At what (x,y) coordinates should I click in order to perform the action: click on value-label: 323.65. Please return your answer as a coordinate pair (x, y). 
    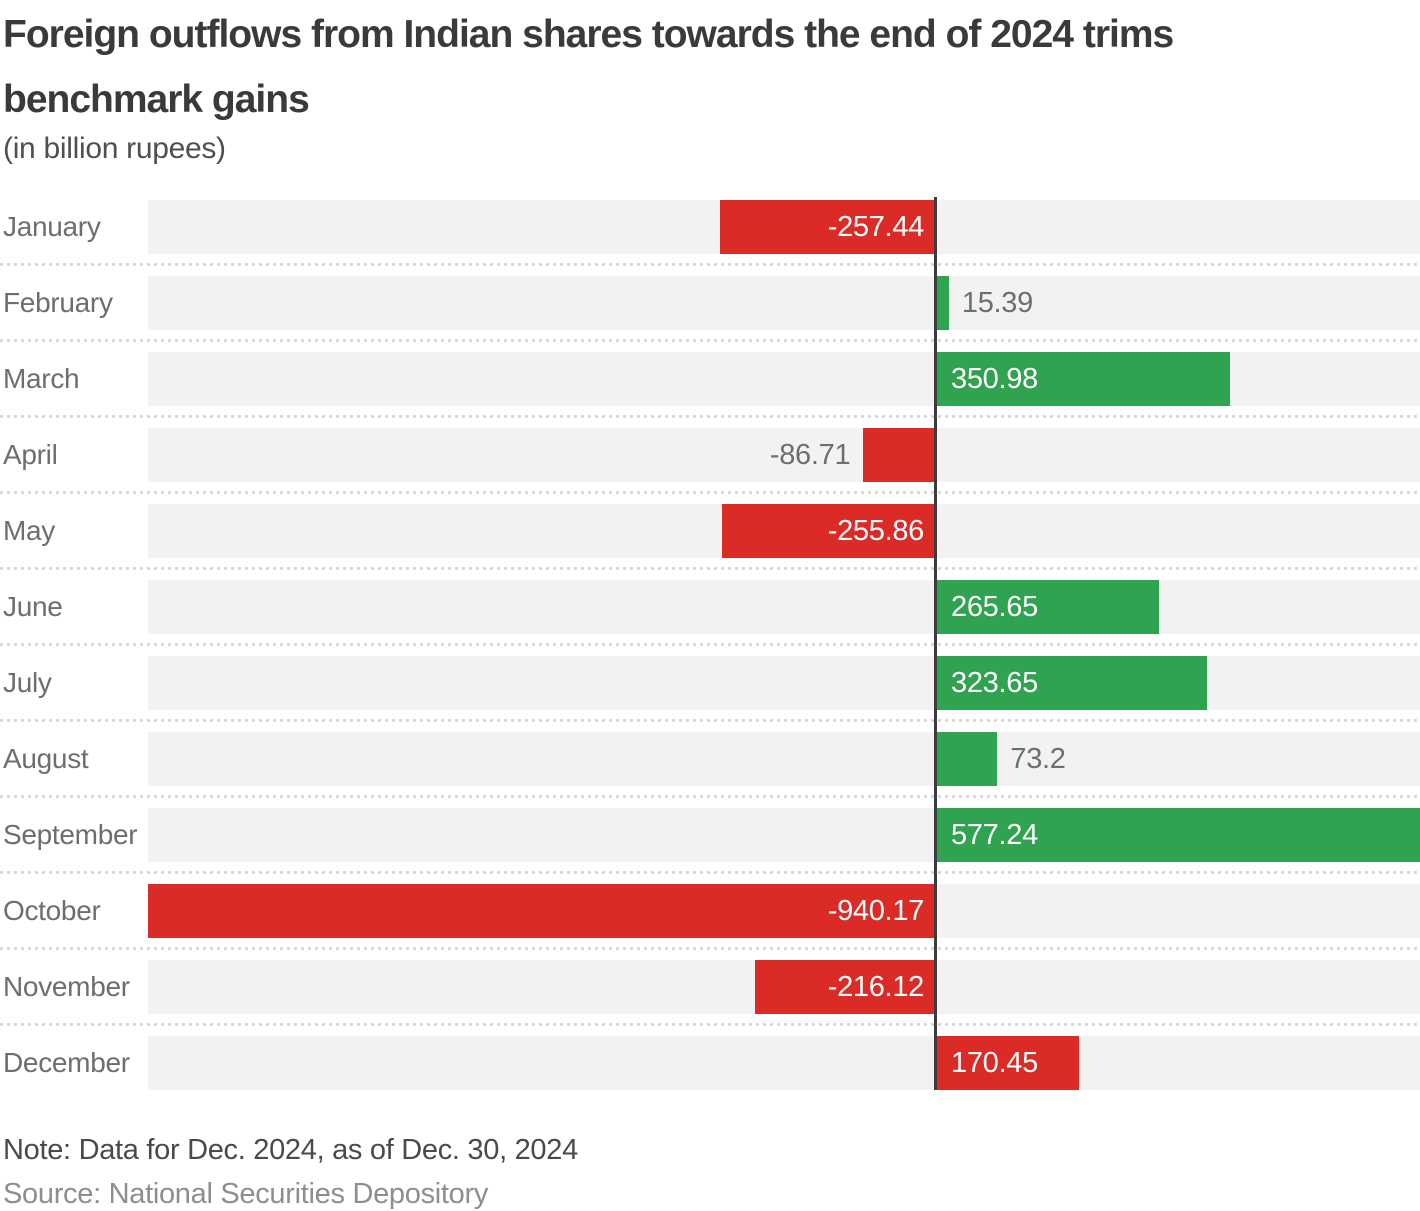
    Looking at the image, I should click on (994, 683).